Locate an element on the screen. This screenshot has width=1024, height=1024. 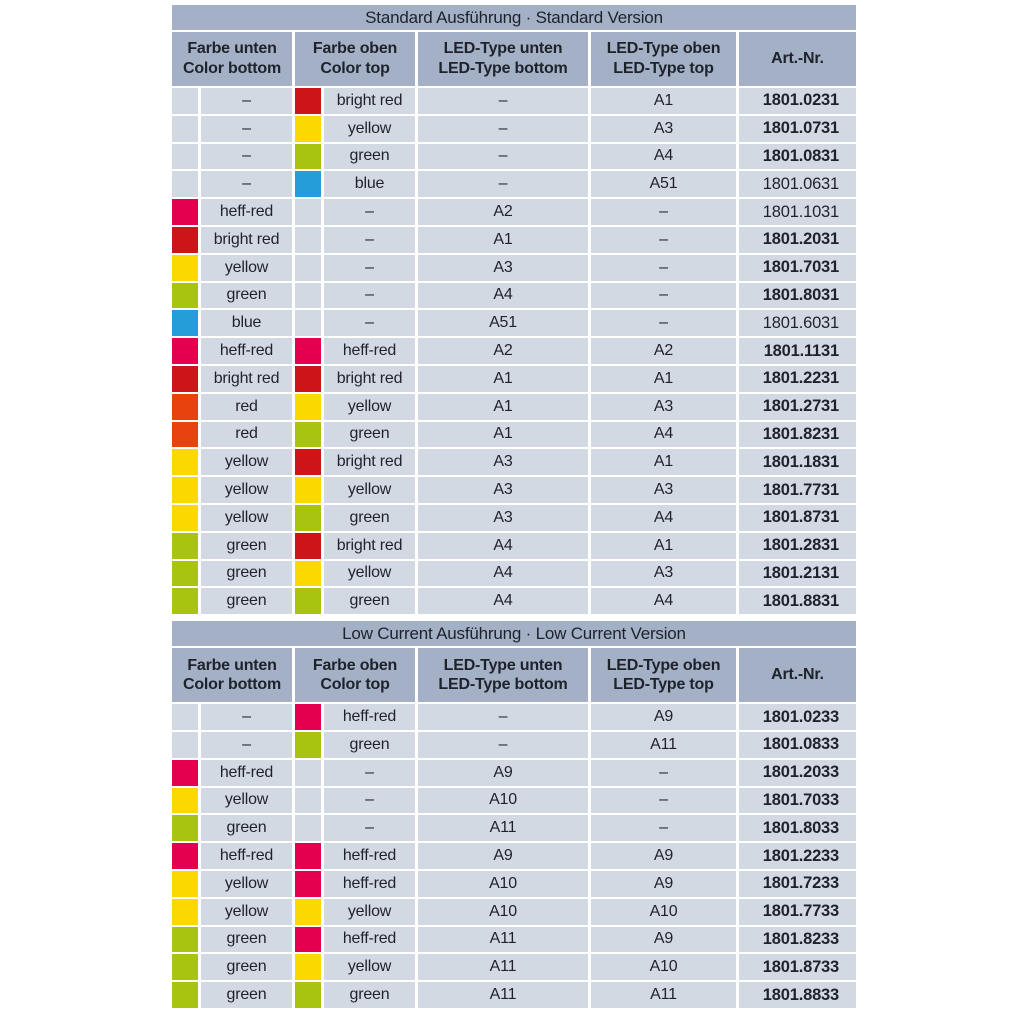
table-row: green yellow A4 A3 1801.2131 is located at coordinates (514, 573).